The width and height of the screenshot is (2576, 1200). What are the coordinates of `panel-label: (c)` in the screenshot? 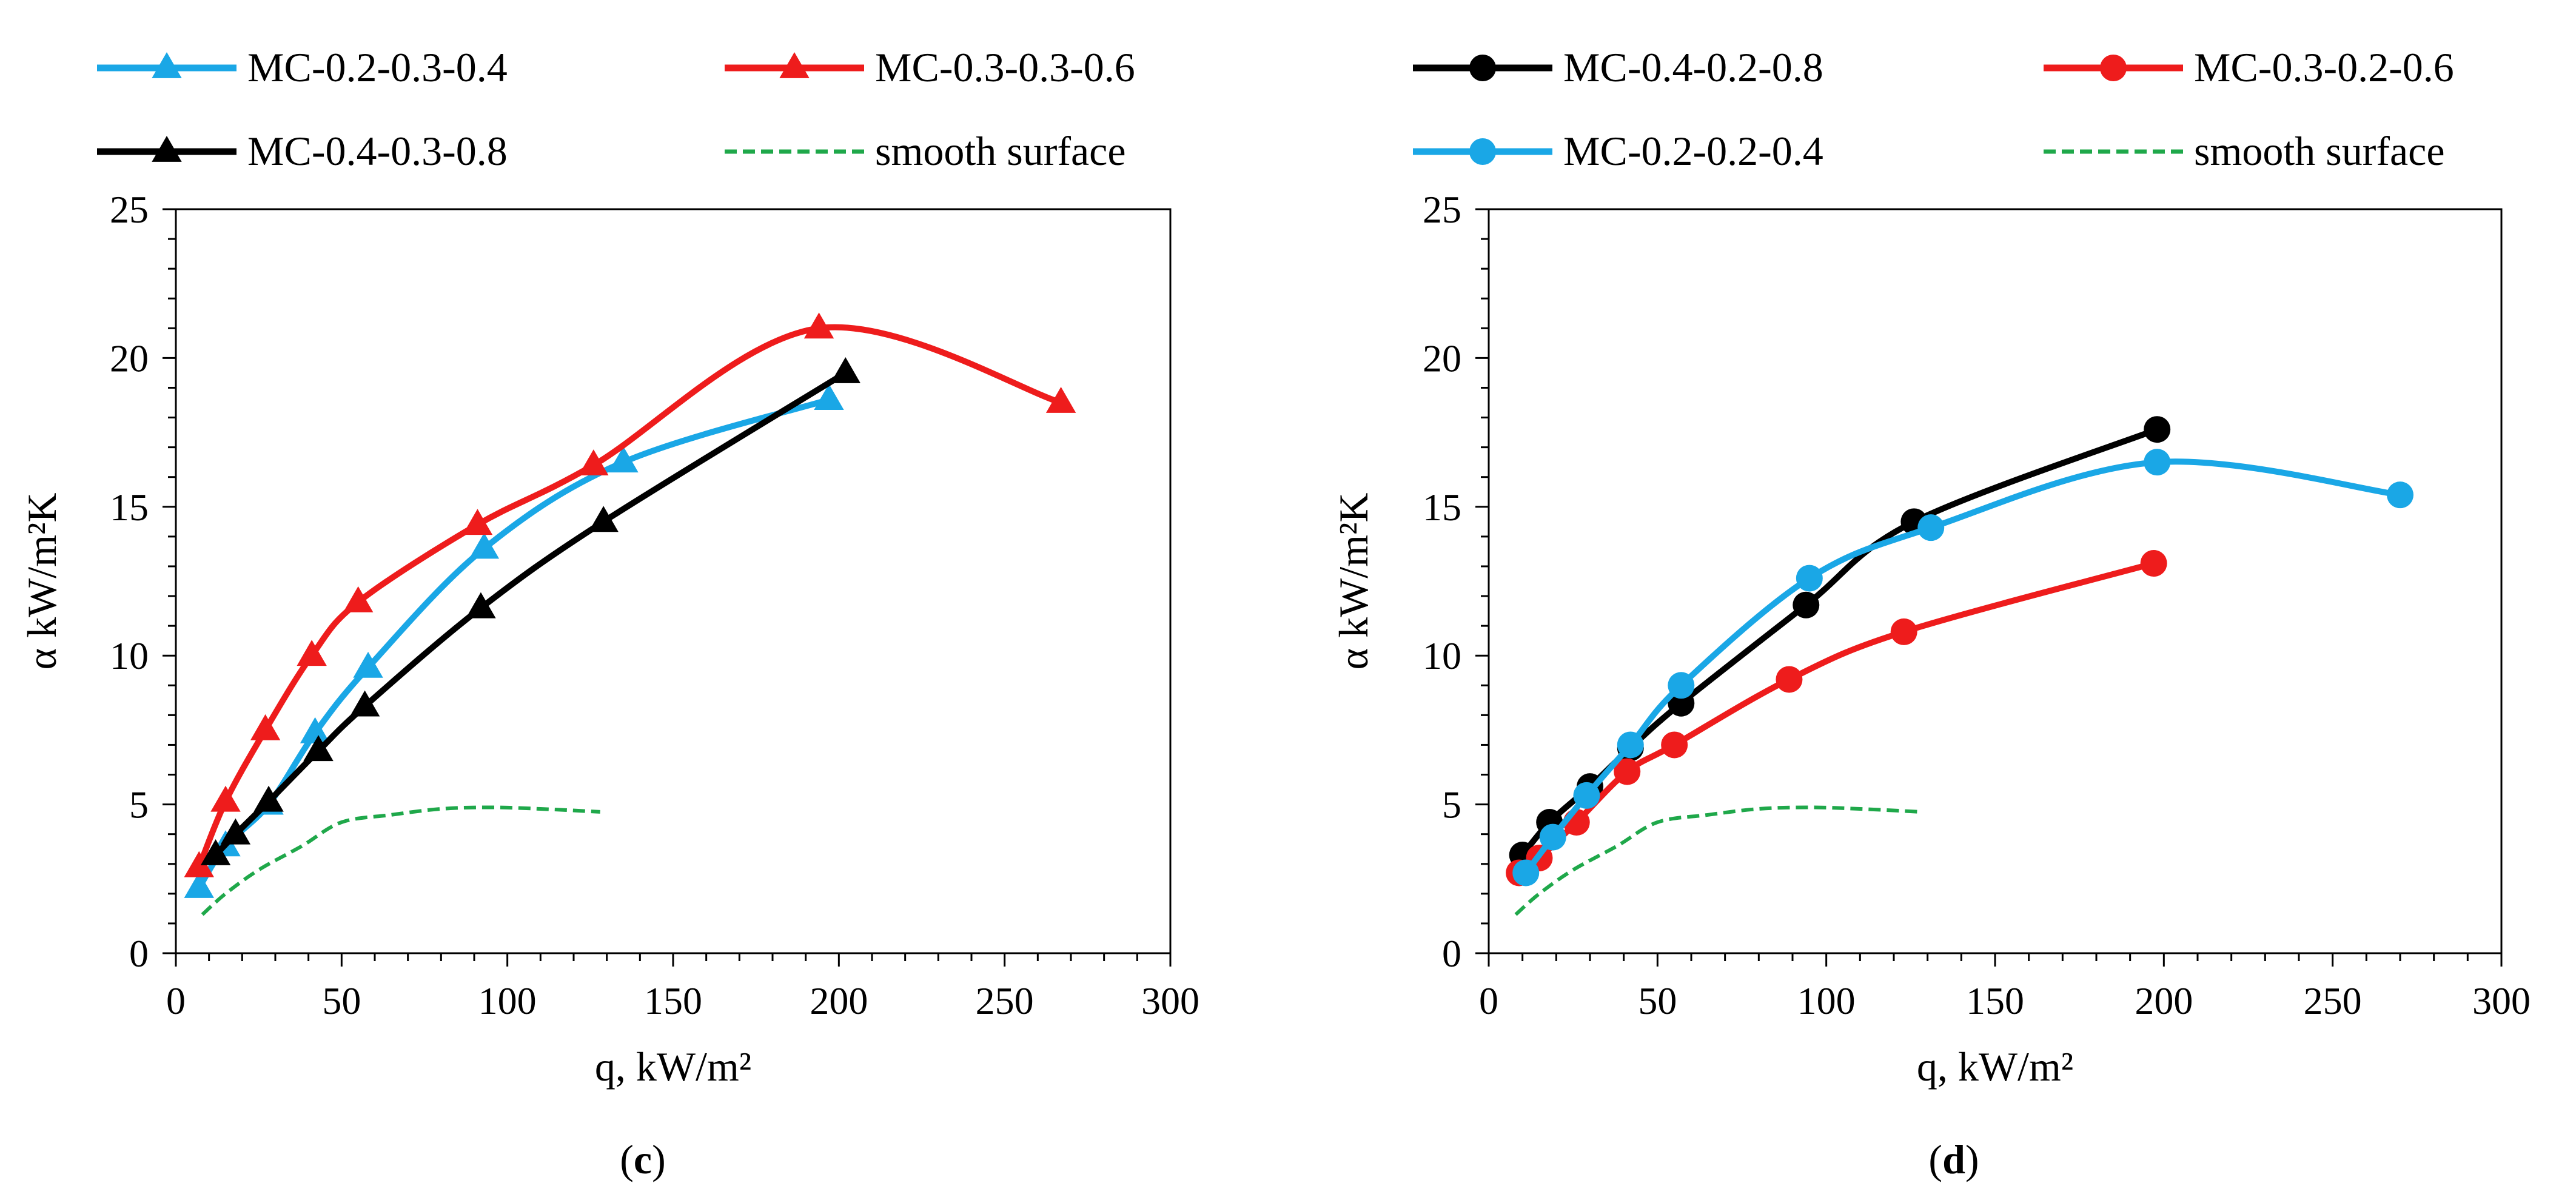 It's located at (643, 1159).